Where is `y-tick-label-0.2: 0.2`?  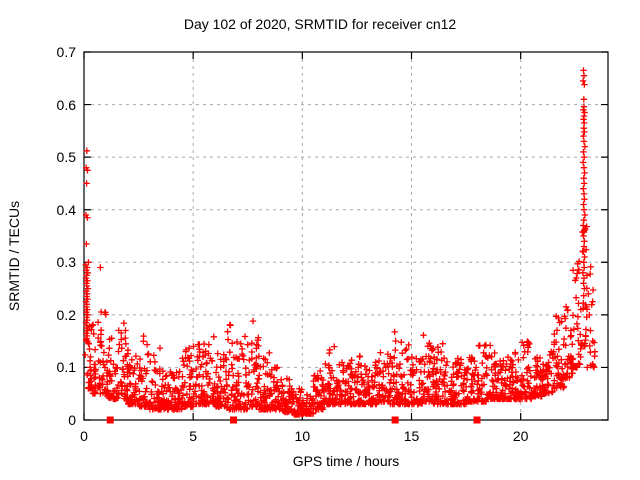
y-tick-label-0.2: 0.2 is located at coordinates (66, 314).